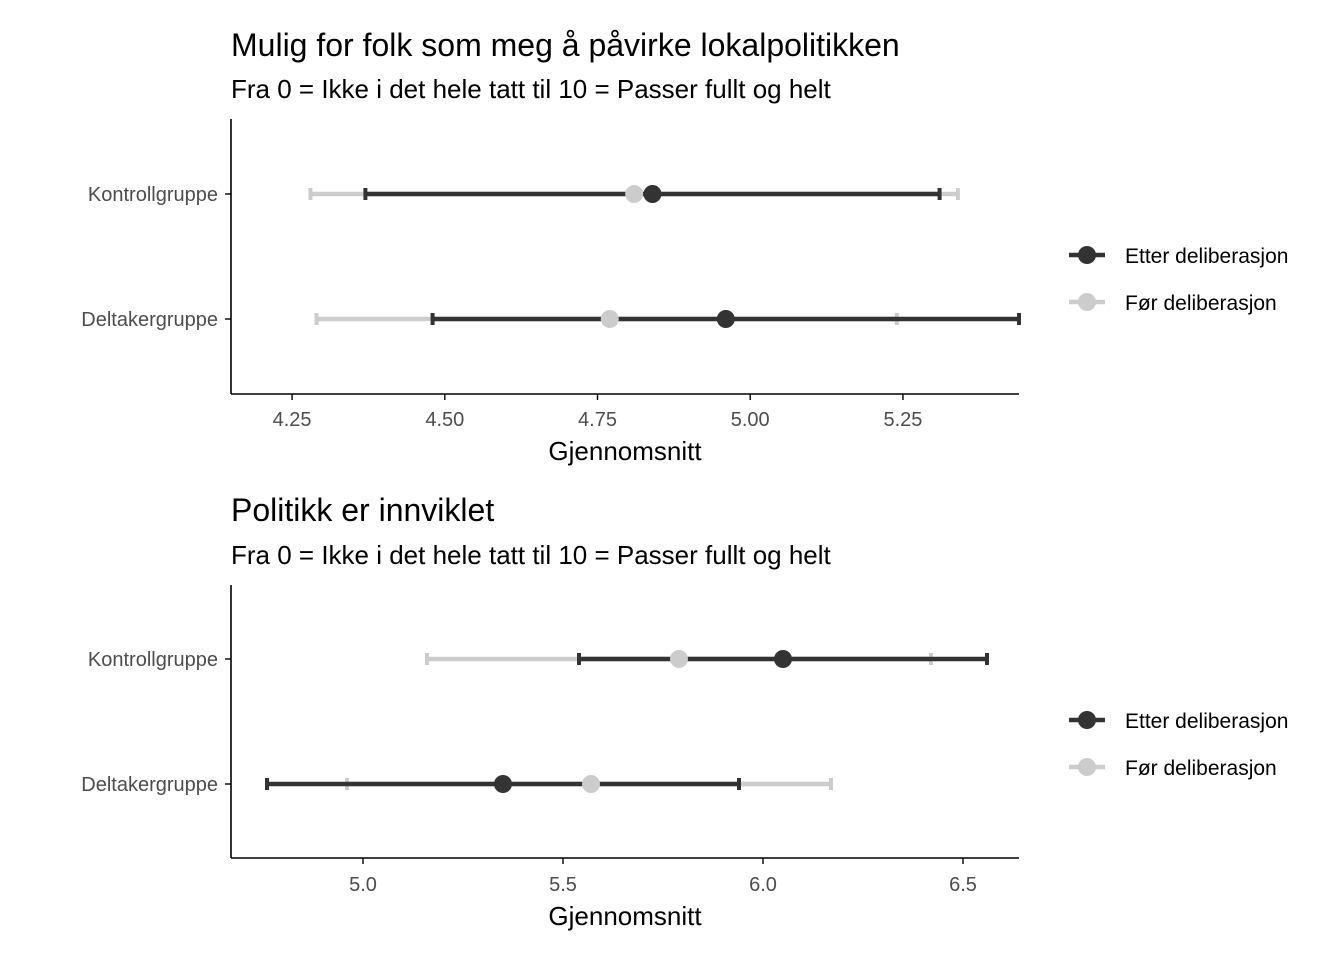  What do you see at coordinates (763, 885) in the screenshot?
I see `x-tick-label: 6.0` at bounding box center [763, 885].